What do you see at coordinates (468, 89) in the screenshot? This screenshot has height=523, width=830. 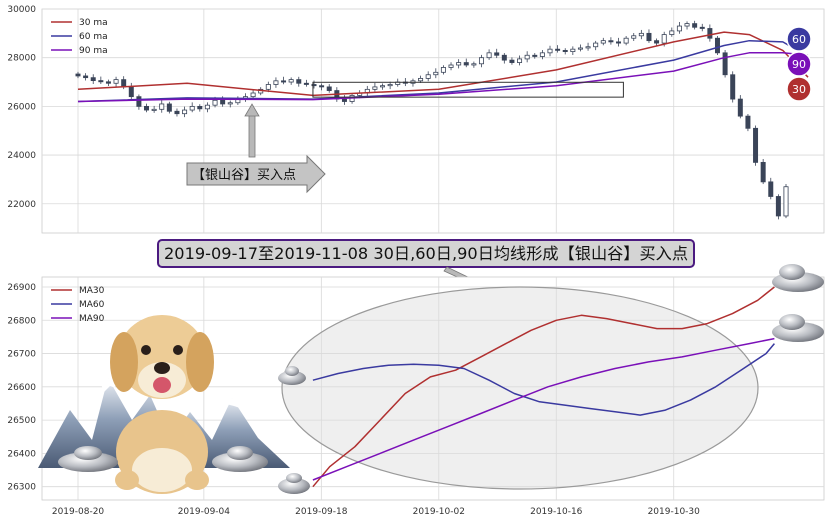 I see `silver-valley-highlight-box` at bounding box center [468, 89].